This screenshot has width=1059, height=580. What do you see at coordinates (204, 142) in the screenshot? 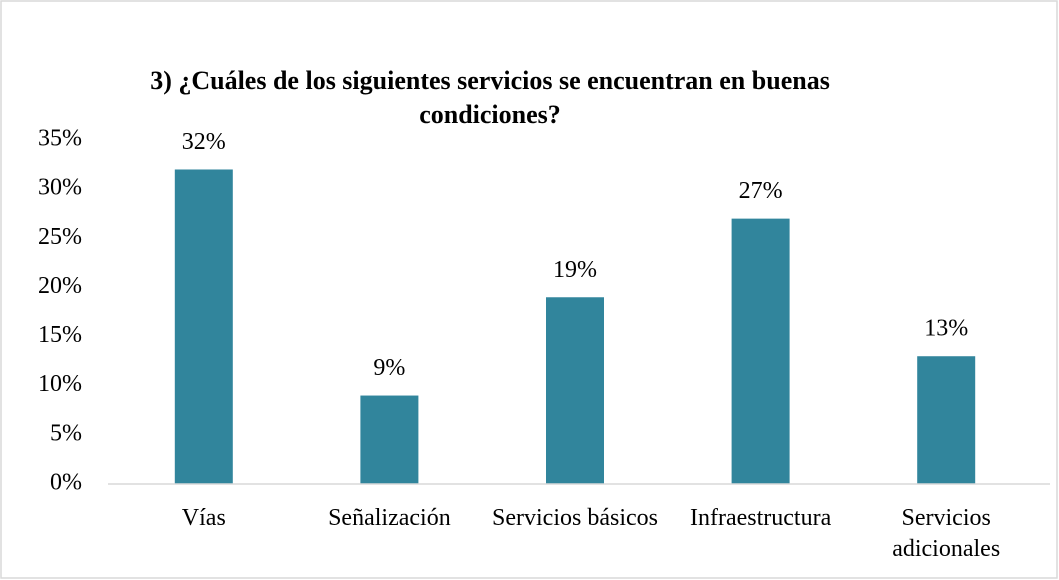
I see `data-label: 32%` at bounding box center [204, 142].